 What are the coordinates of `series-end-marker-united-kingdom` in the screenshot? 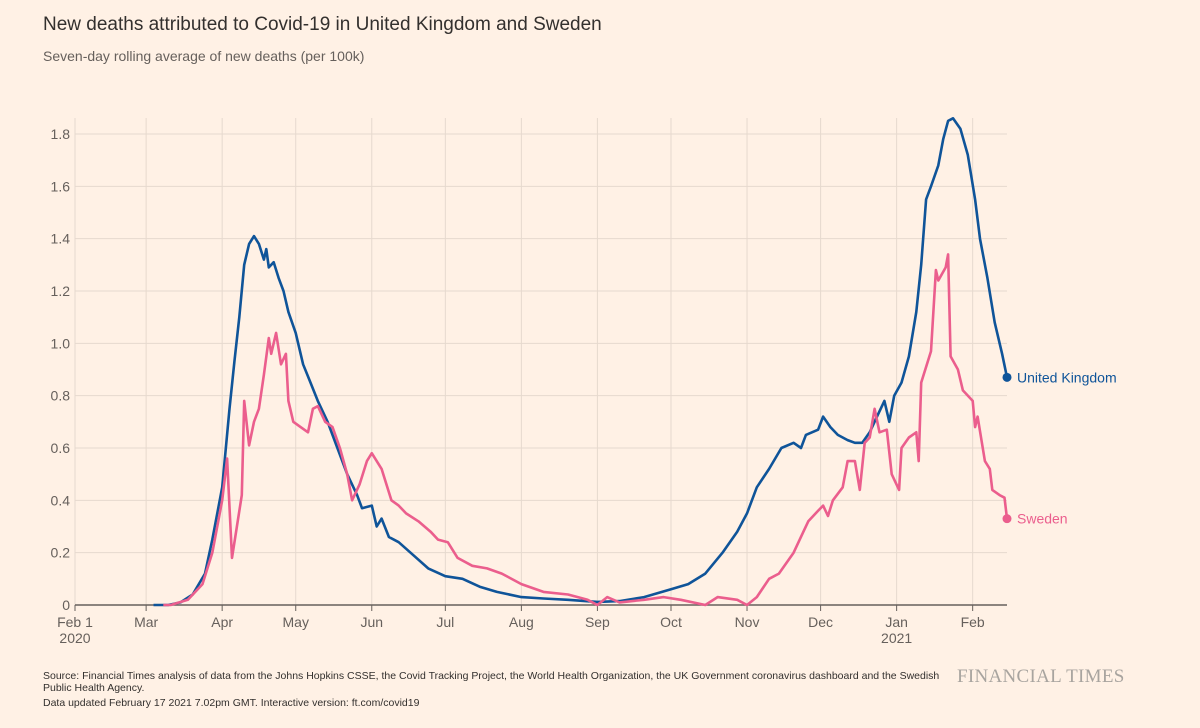 It's located at (1007, 377).